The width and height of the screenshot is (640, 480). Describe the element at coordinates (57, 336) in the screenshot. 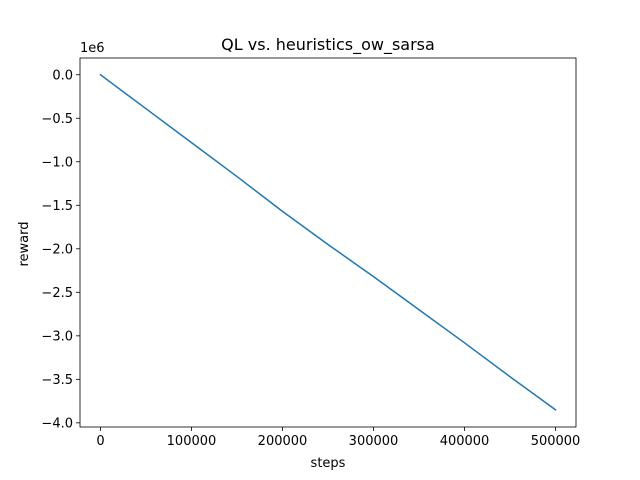

I see `y-tick-label: −3.0` at that location.